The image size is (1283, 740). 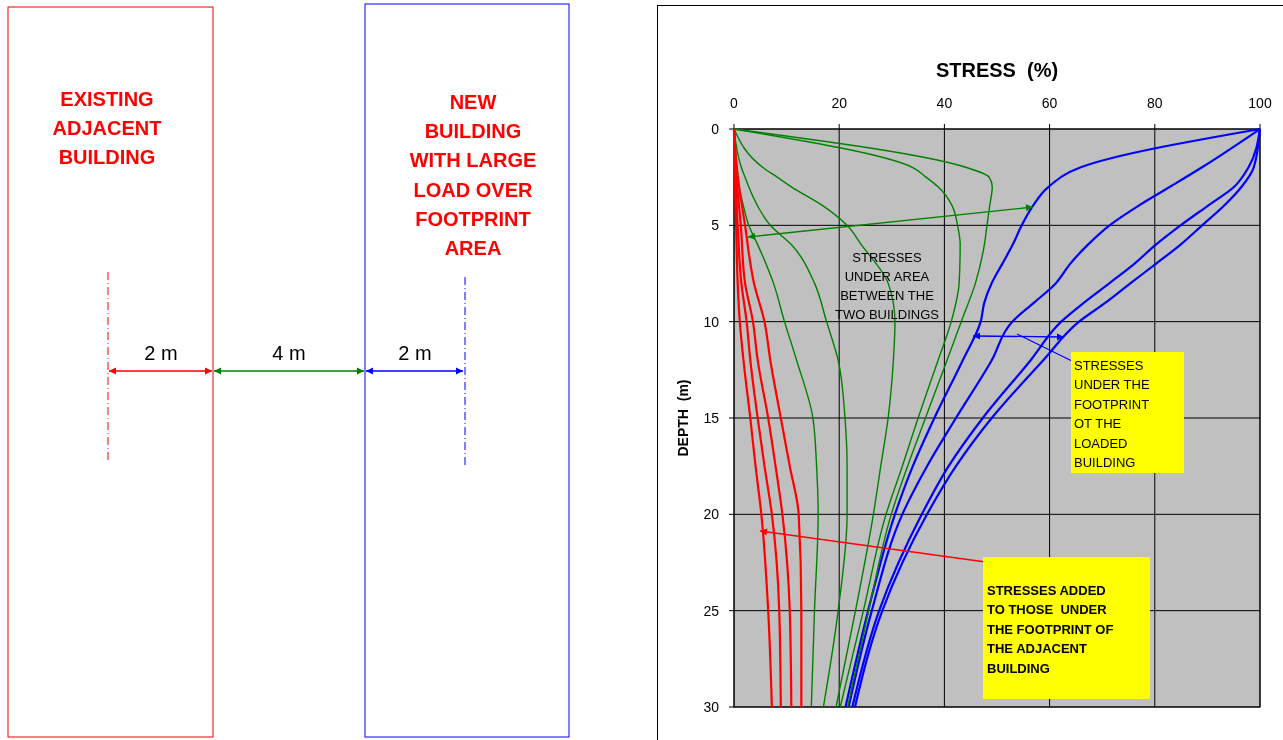 I want to click on x-tick-label: 20, so click(x=839, y=103).